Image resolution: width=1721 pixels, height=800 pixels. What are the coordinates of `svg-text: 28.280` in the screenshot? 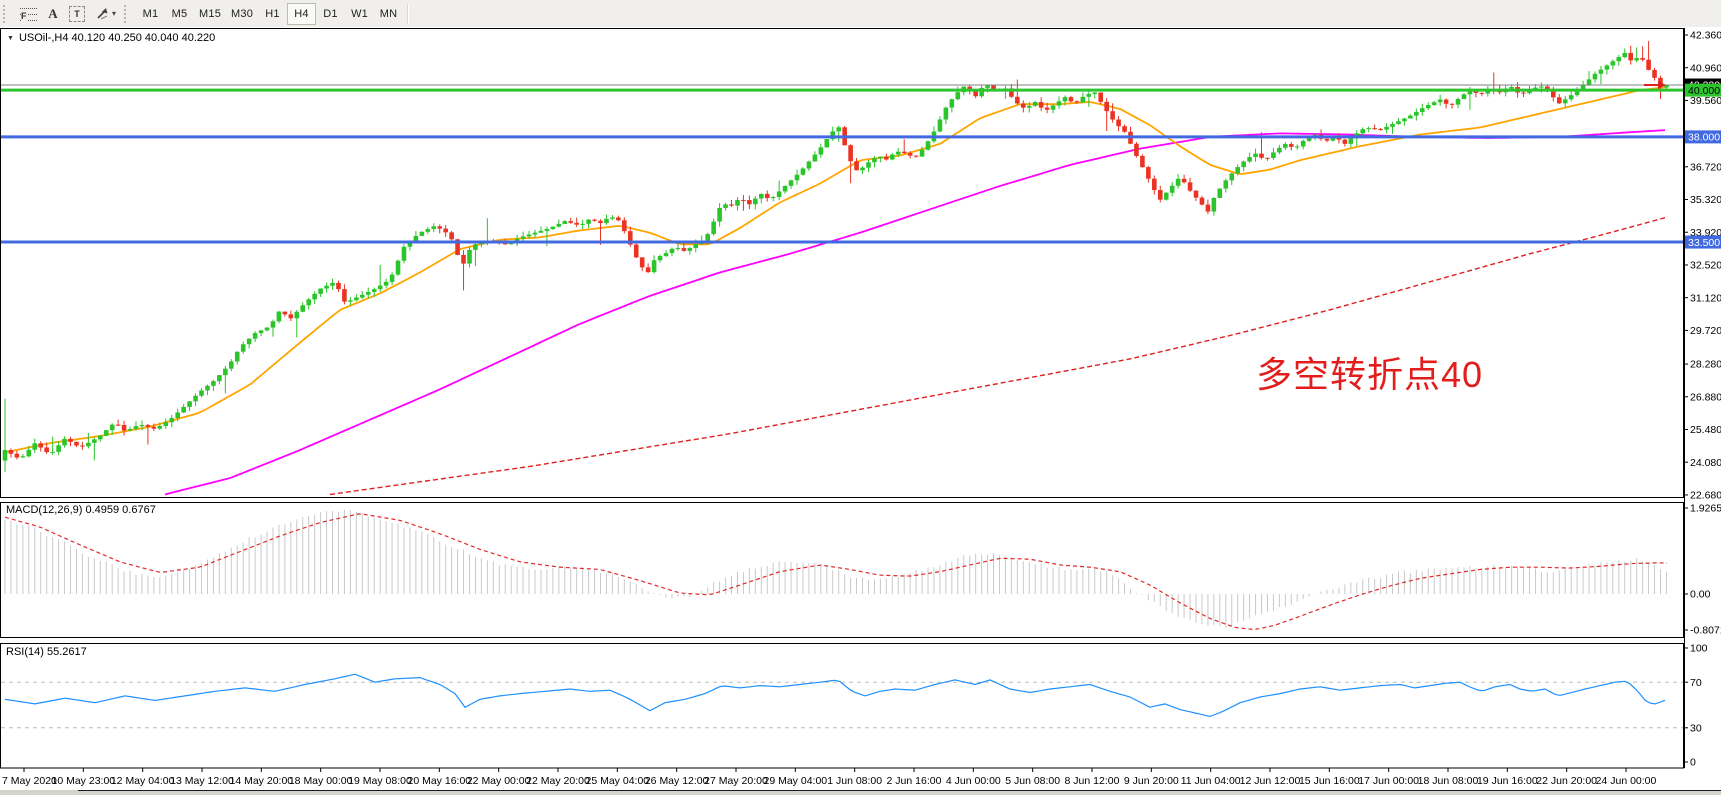 It's located at (1705, 365).